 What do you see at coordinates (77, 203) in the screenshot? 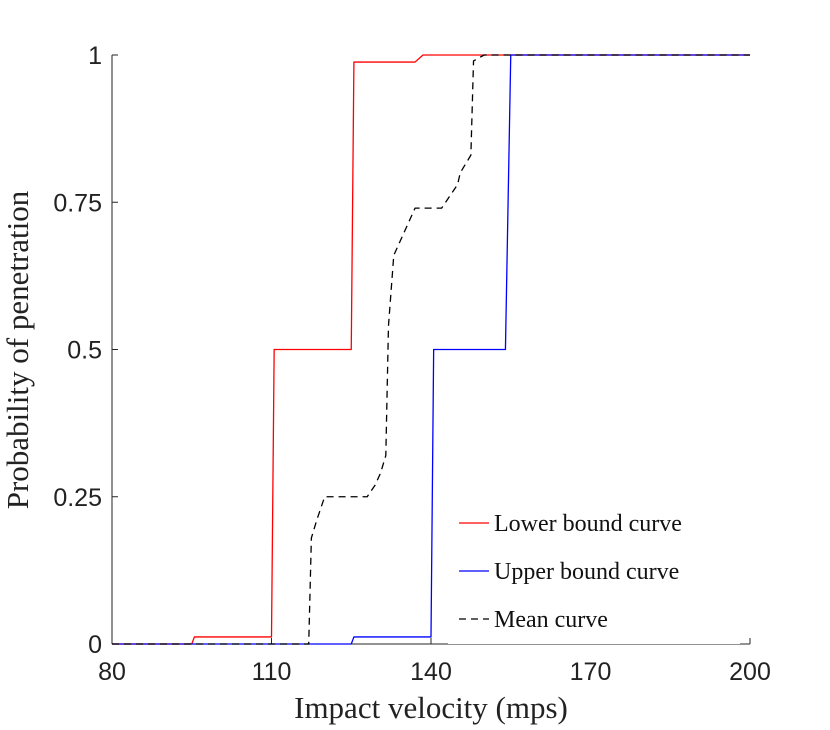
I see `y-tick-label: 0.75` at bounding box center [77, 203].